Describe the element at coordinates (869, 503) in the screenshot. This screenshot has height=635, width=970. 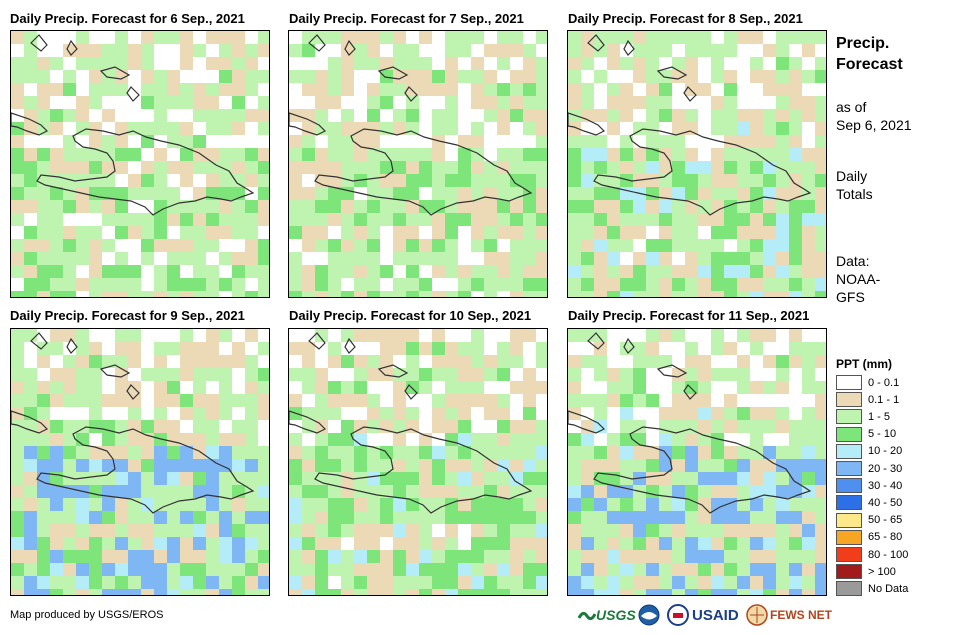
I see `legend-item: 40 - 50` at that location.